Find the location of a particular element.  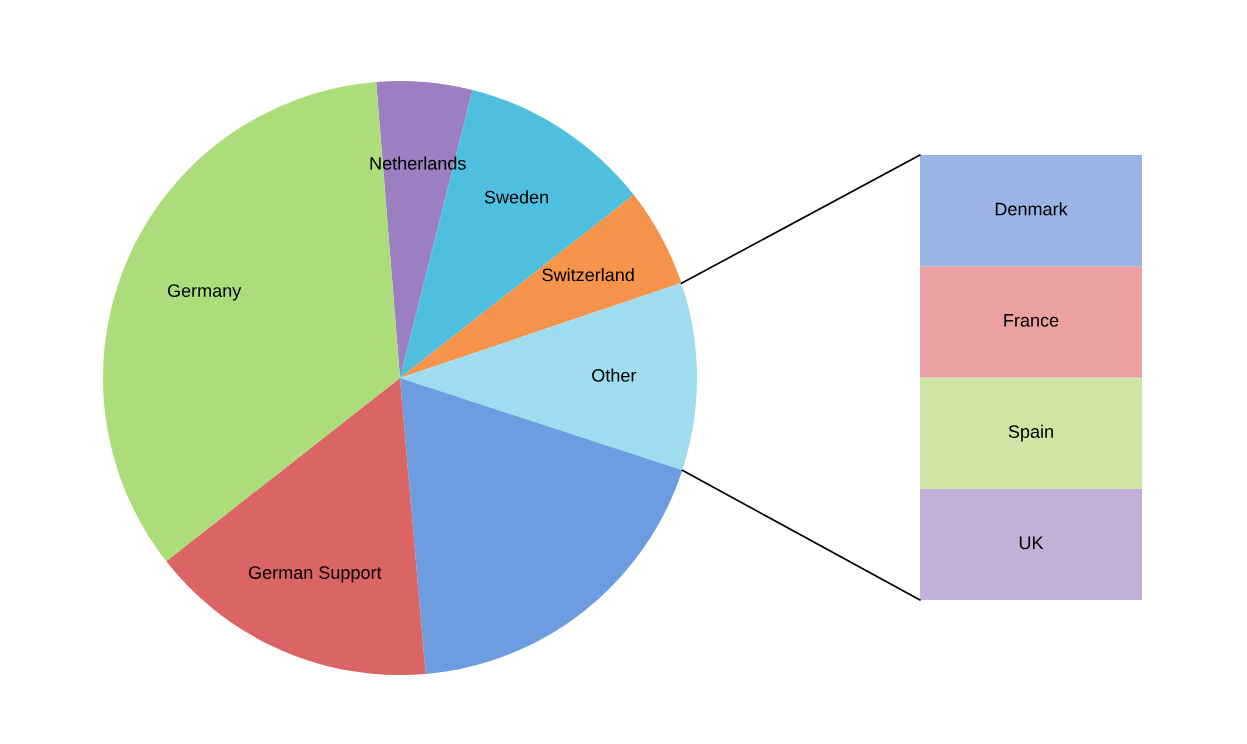

slice-label: Sweden is located at coordinates (516, 197).